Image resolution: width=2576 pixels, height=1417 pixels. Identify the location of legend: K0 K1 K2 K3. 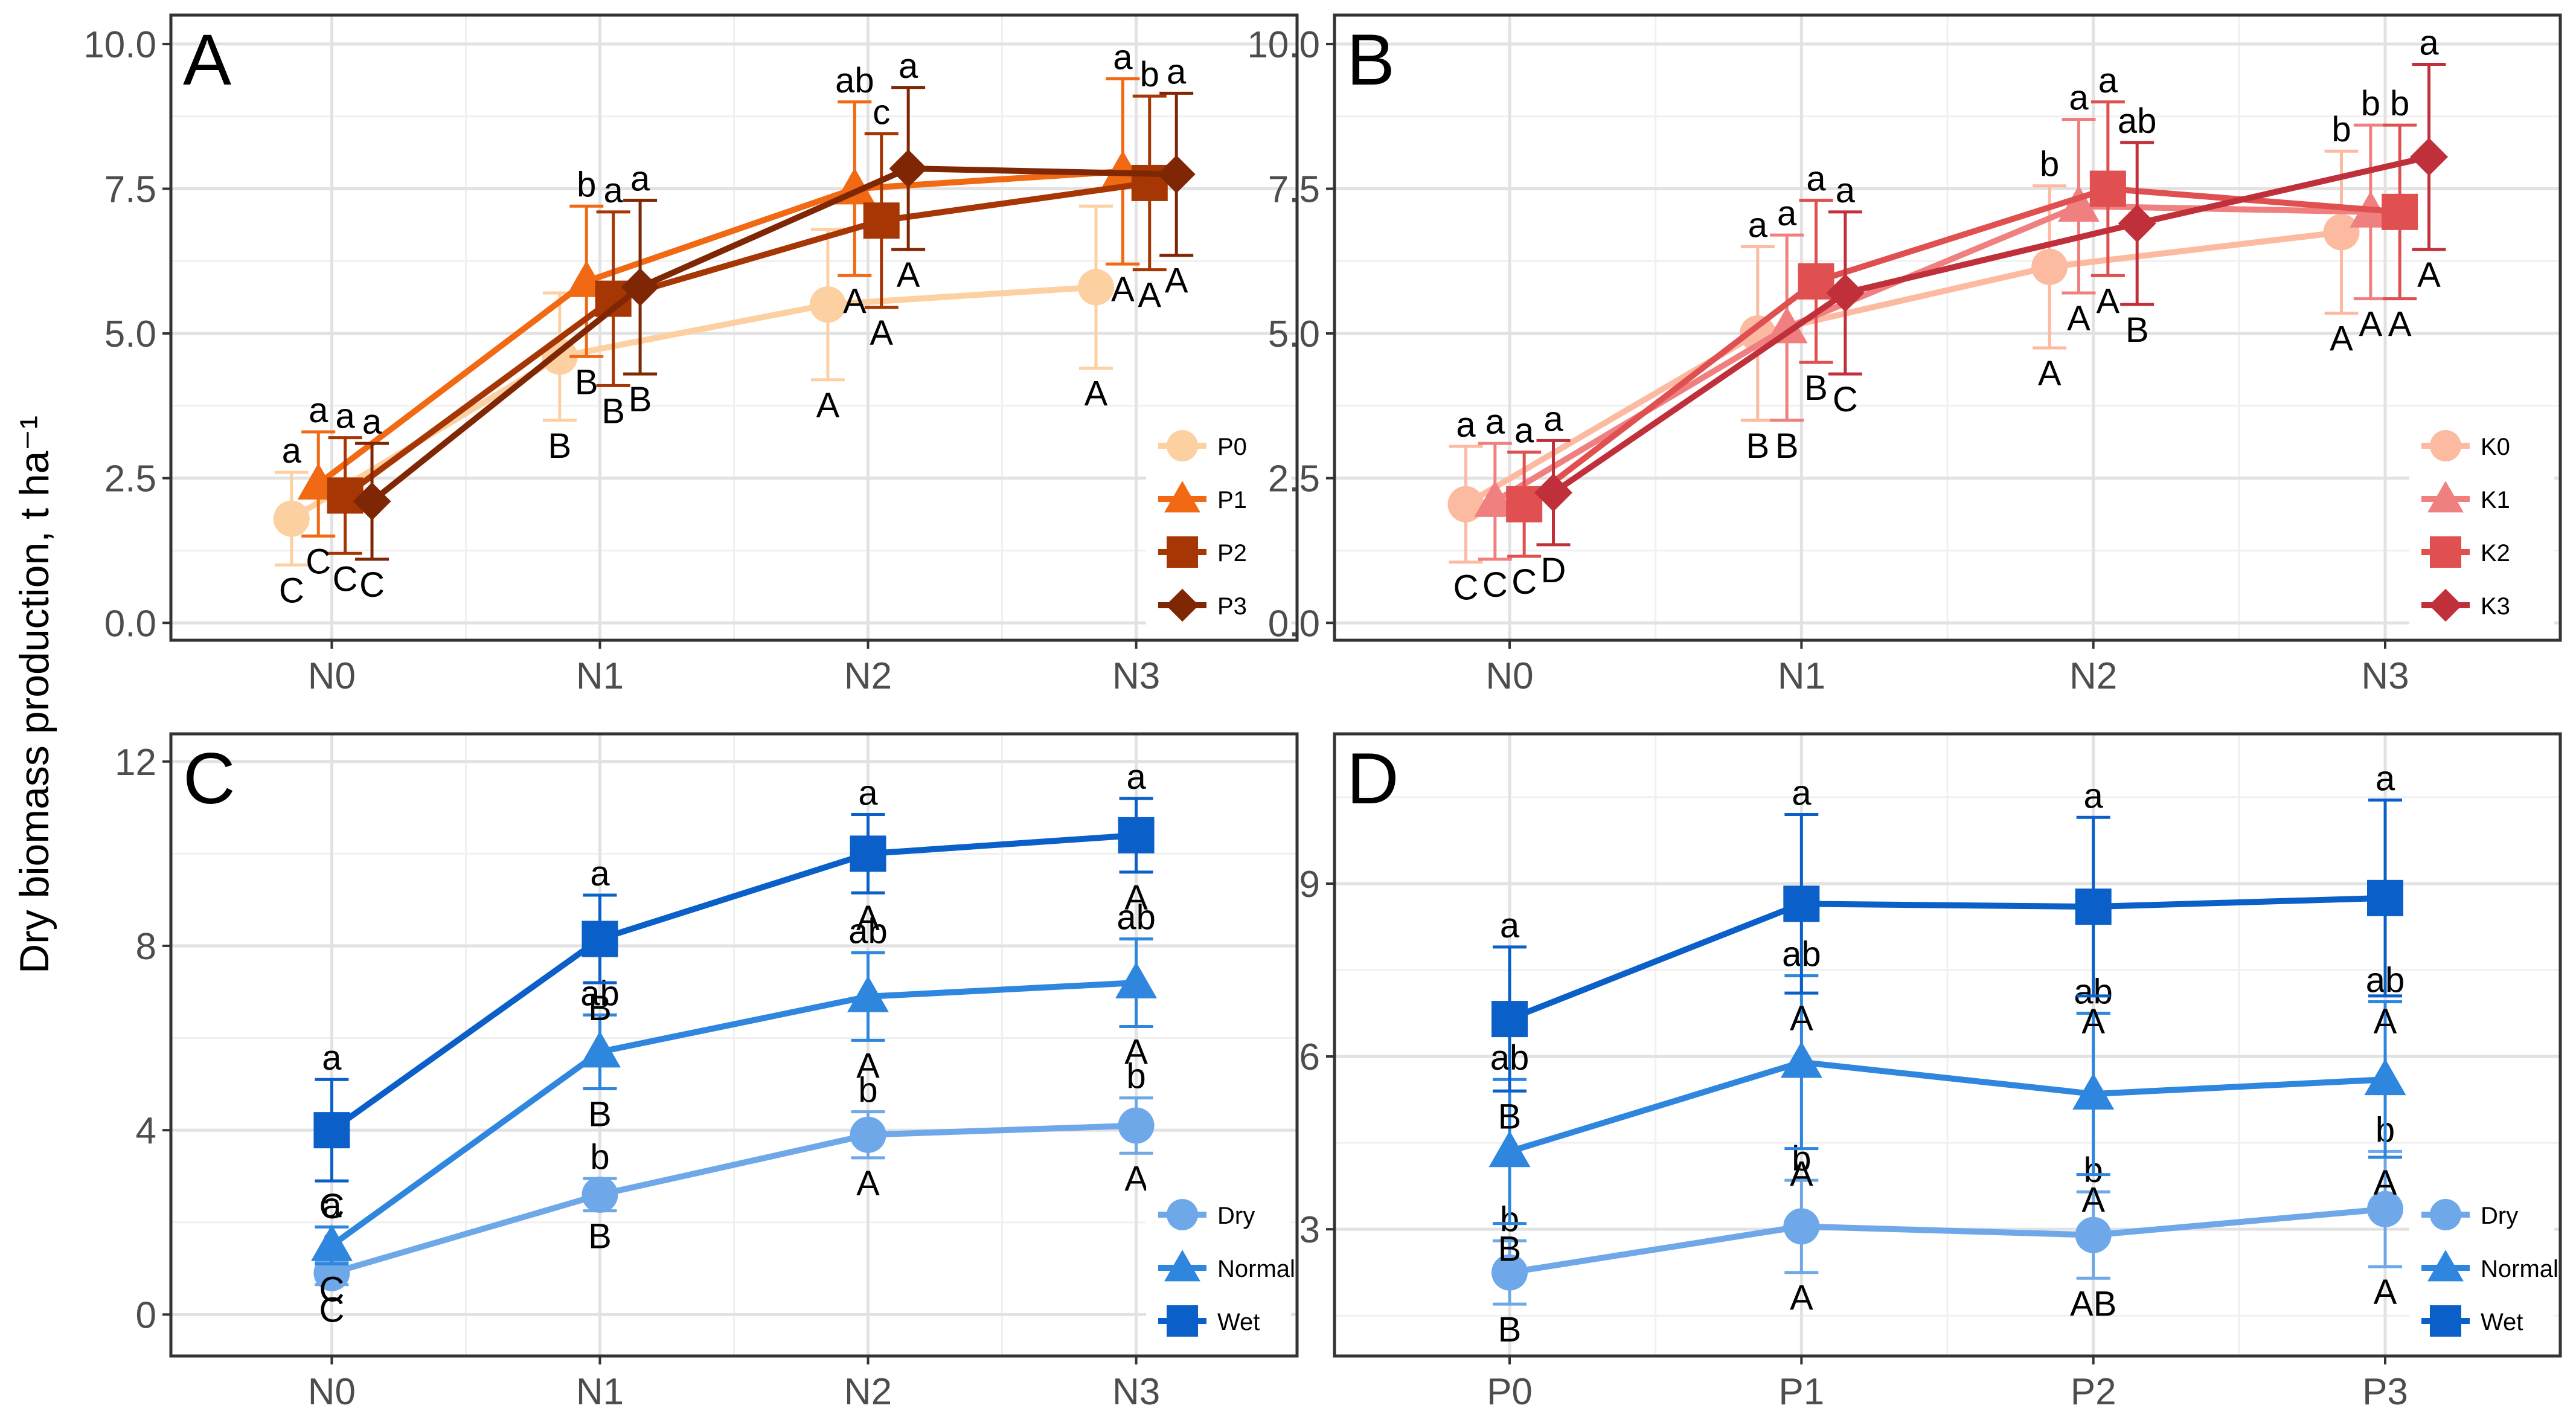
(2481, 525).